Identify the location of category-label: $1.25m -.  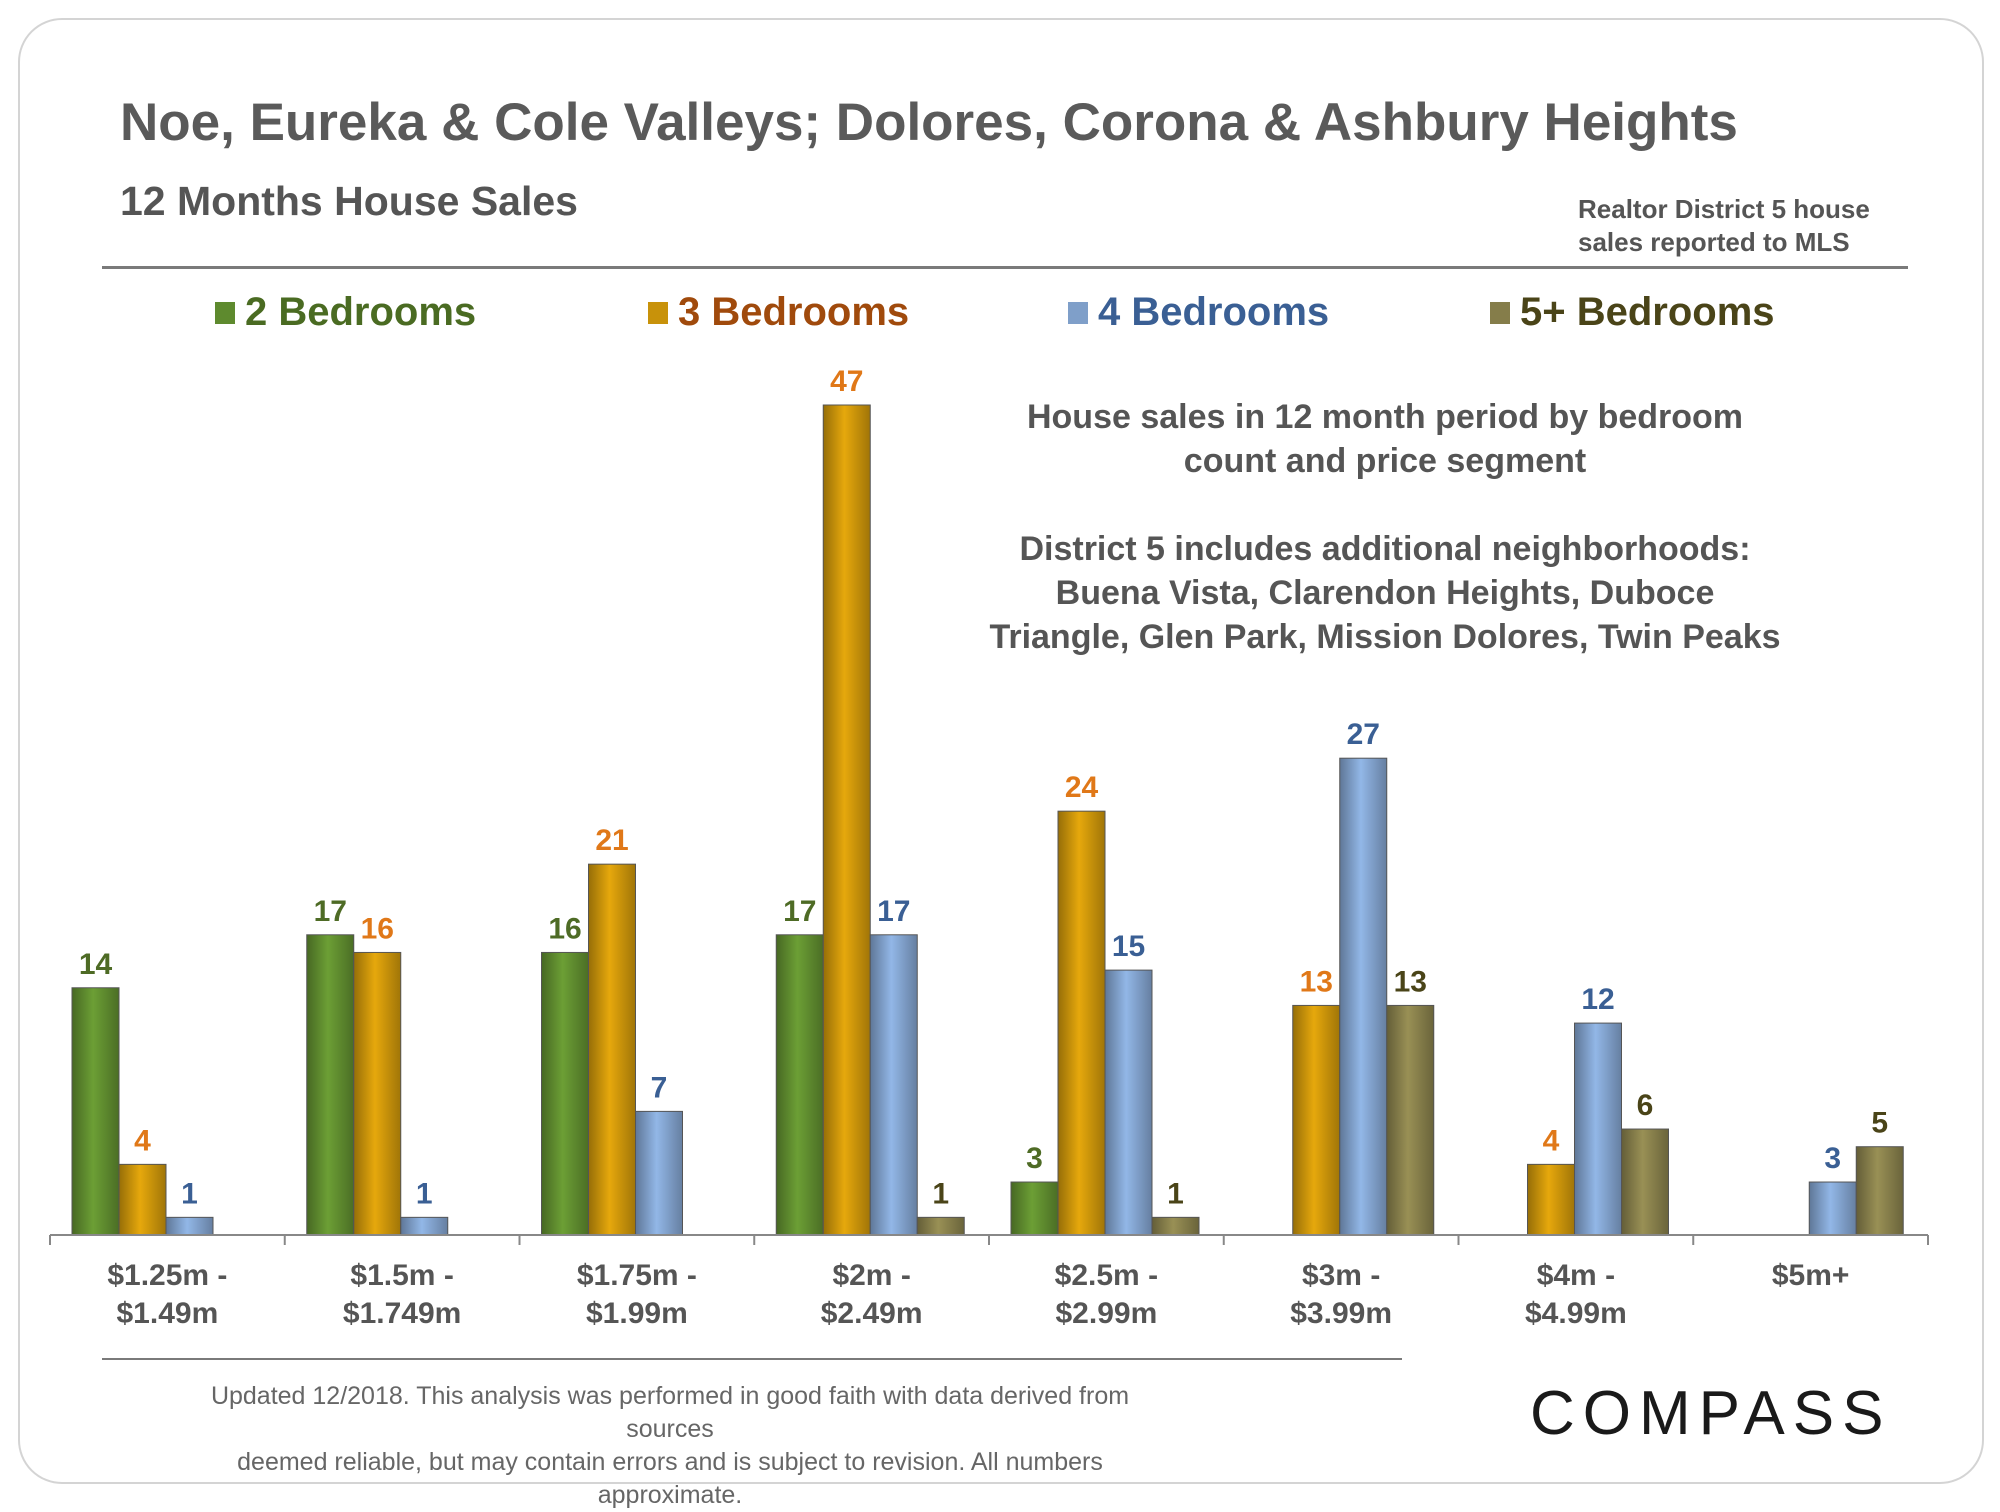
(167, 1275).